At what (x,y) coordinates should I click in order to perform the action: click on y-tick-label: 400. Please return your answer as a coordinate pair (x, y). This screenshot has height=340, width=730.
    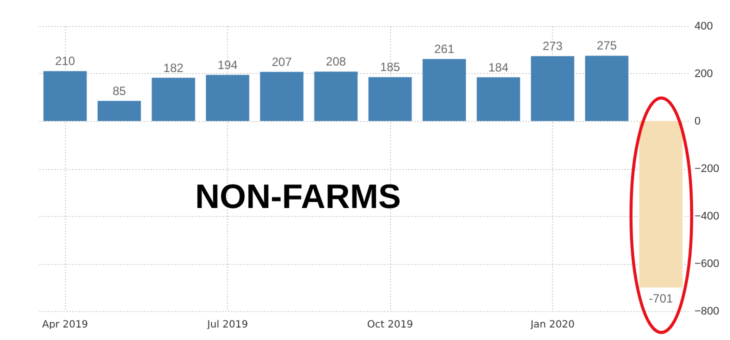
    Looking at the image, I should click on (703, 26).